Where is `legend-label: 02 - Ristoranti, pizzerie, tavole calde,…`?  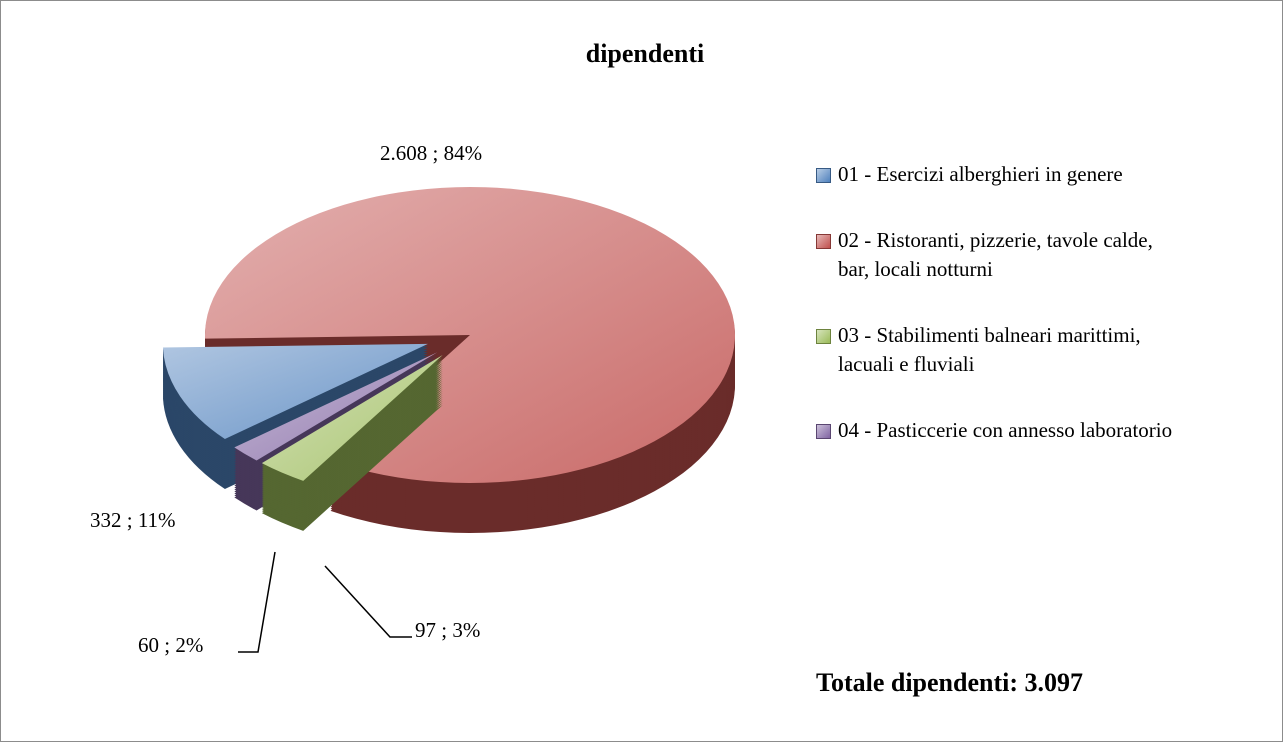 legend-label: 02 - Ristoranti, pizzerie, tavole calde,… is located at coordinates (995, 254).